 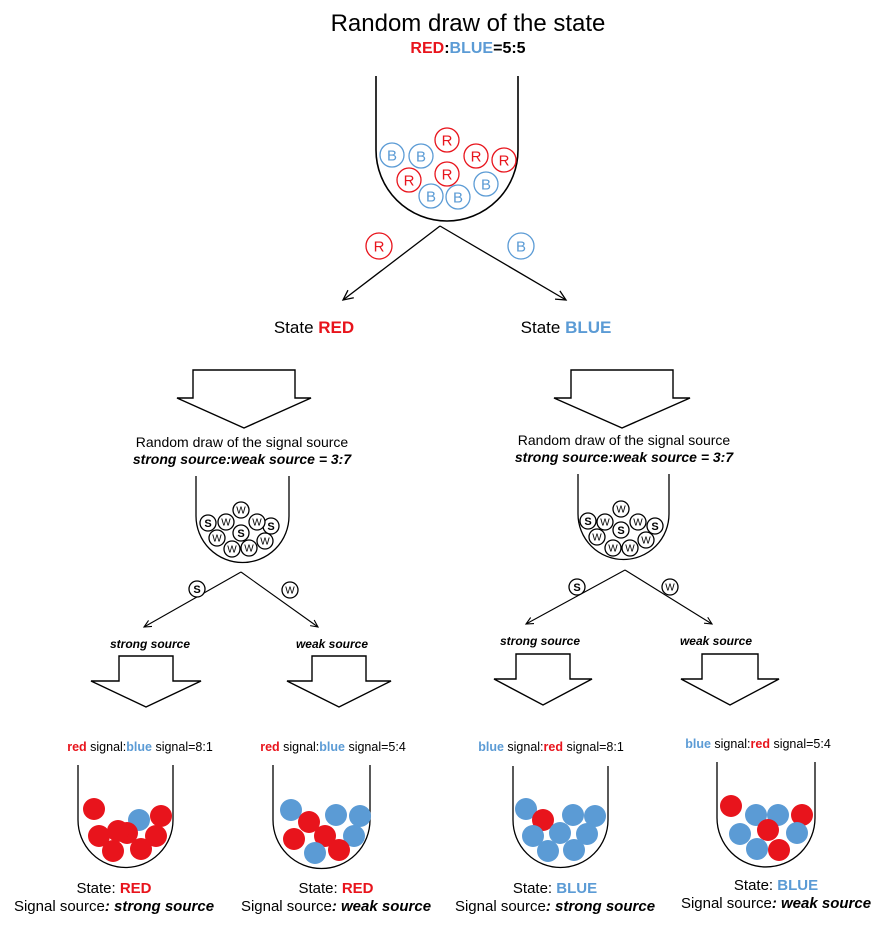 I want to click on branch-token-w-left-label: W, so click(x=290, y=591).